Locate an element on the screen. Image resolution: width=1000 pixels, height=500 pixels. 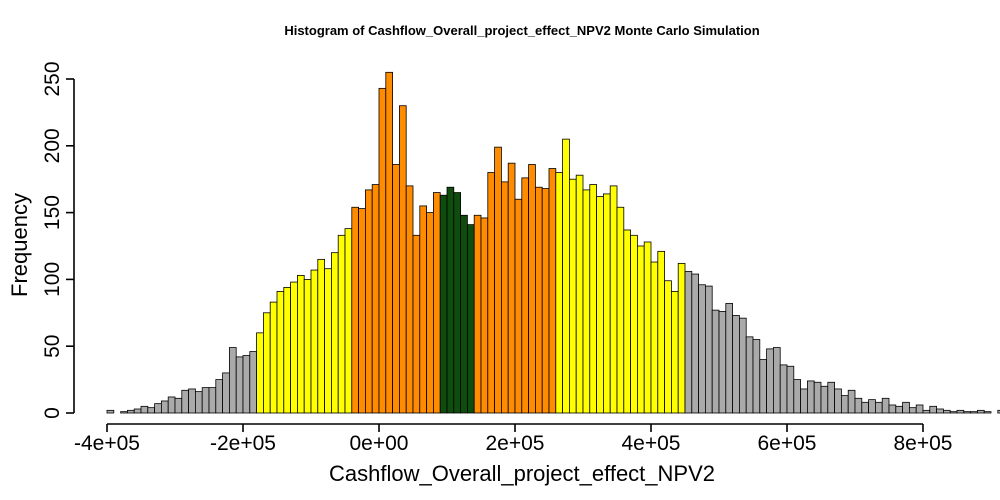
x-tick-label: 2e+05 is located at coordinates (515, 443).